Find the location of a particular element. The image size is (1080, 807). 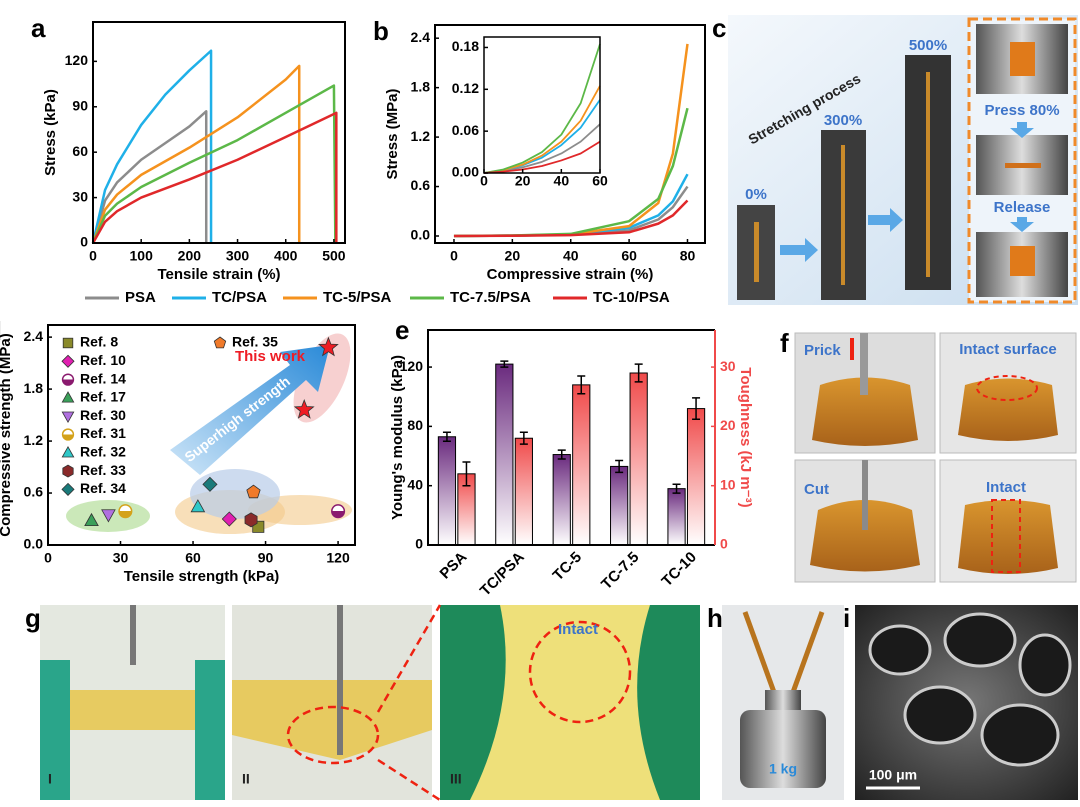

band is located at coordinates (760, 653).